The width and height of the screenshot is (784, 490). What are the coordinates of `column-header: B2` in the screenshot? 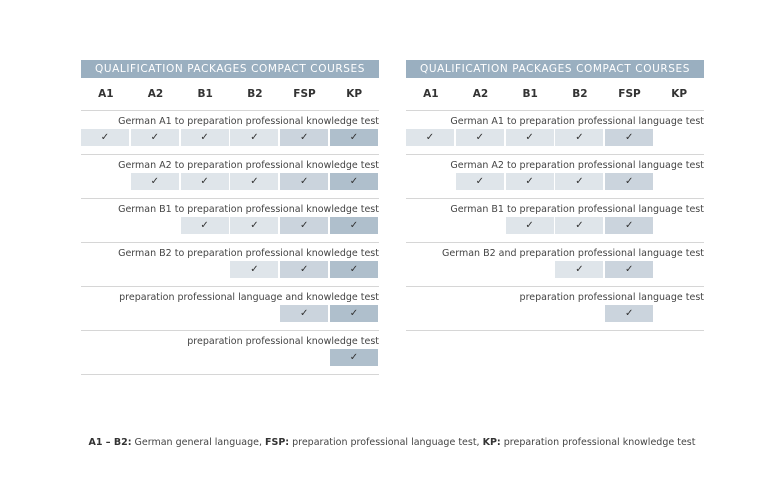 It's located at (580, 94).